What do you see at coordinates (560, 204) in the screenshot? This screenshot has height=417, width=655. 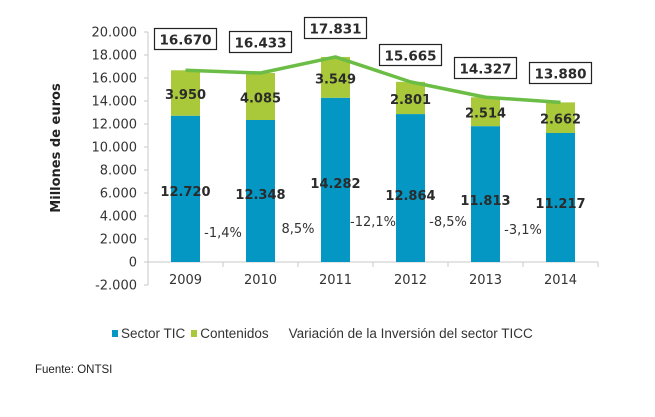 I see `bar-label-sector-tic: 11.217` at bounding box center [560, 204].